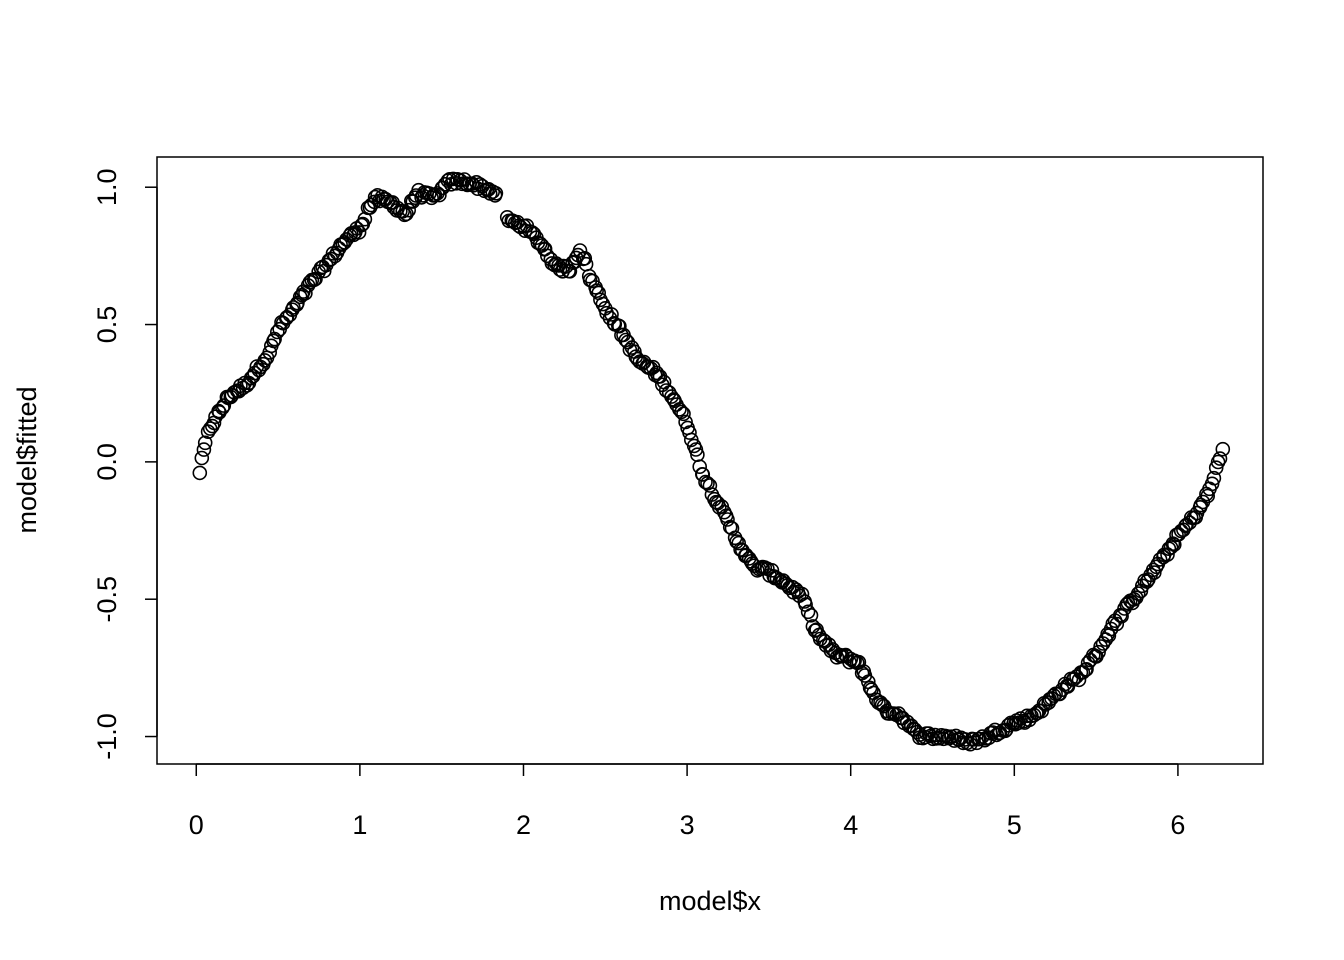 This screenshot has height=960, width=1344. I want to click on y-tick-label: -0.5, so click(107, 599).